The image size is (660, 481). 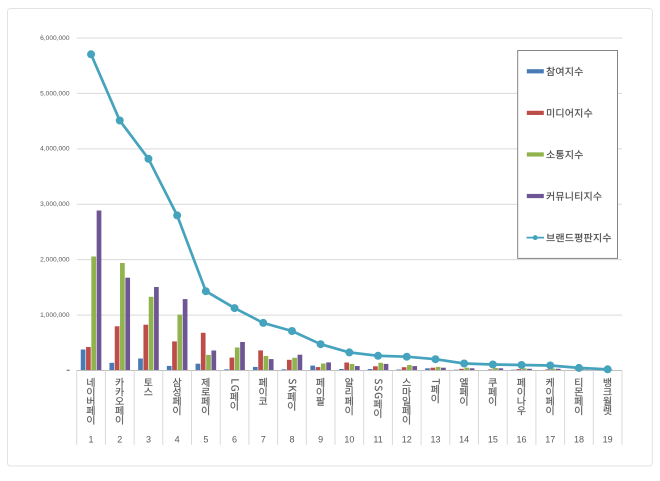 I want to click on svg-text: 5, so click(x=205, y=440).